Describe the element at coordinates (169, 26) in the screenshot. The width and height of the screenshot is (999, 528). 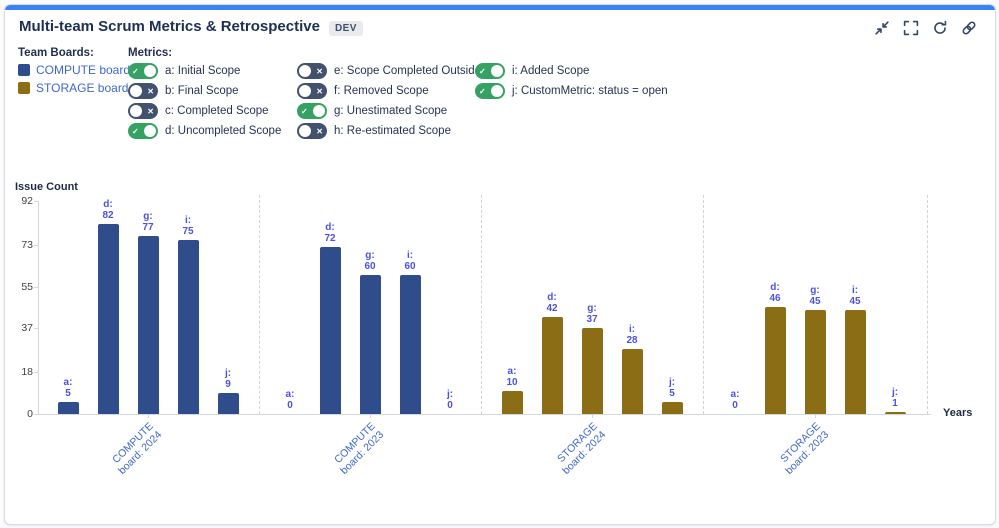
I see `page-title: Multi-team Scrum Metrics & Retrospective` at that location.